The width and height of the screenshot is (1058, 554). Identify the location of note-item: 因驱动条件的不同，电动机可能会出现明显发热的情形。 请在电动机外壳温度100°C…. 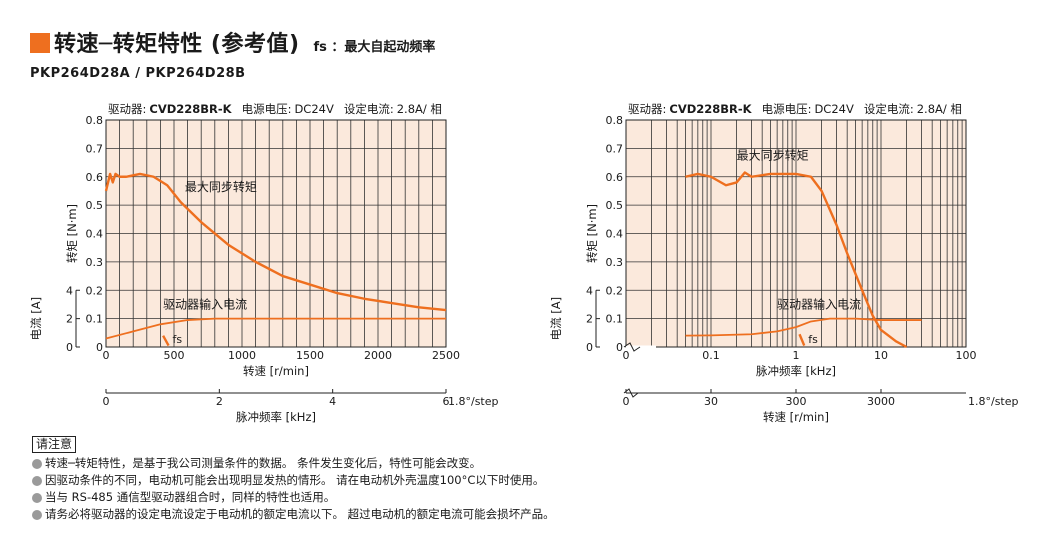
(293, 480).